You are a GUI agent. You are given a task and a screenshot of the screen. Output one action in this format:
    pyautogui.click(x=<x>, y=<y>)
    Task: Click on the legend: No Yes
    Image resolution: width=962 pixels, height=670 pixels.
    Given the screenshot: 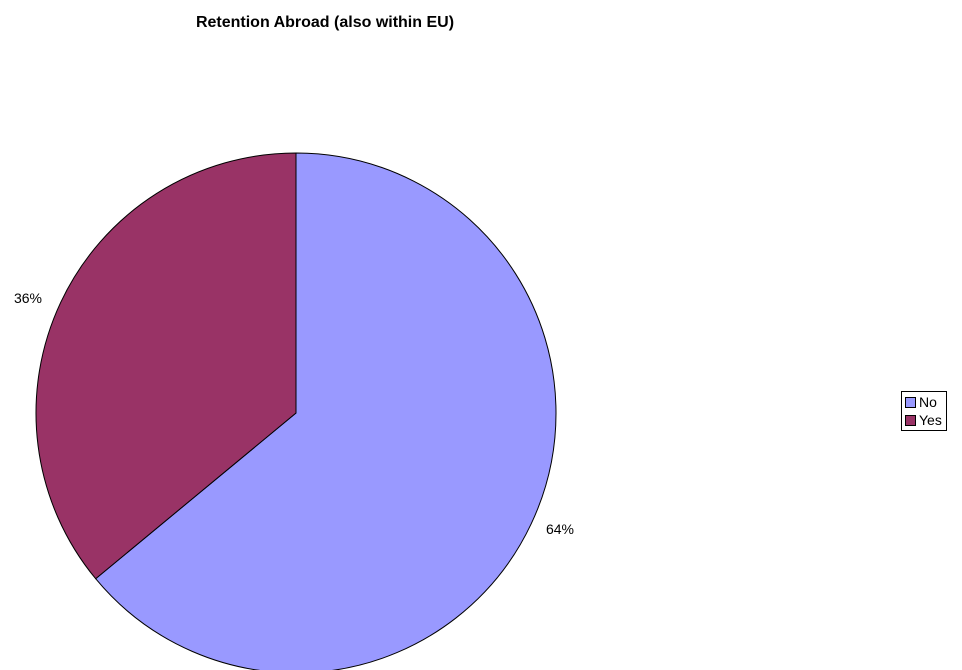 What is the action you would take?
    pyautogui.click(x=924, y=411)
    